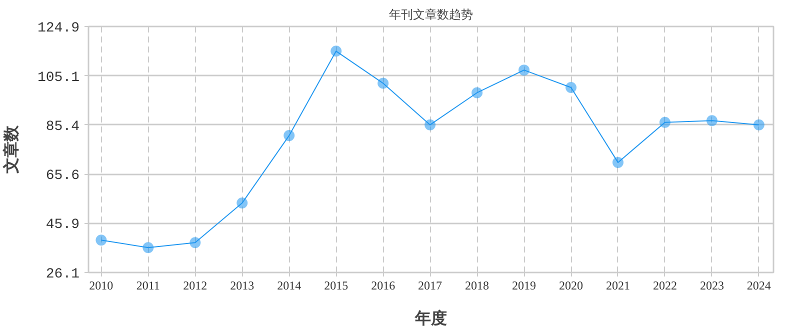  What do you see at coordinates (63, 176) in the screenshot?
I see `y-tick-label: 65.6` at bounding box center [63, 176].